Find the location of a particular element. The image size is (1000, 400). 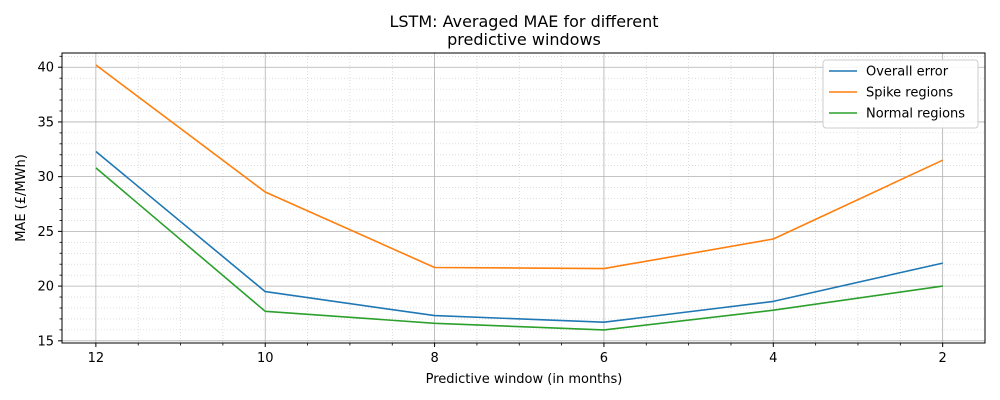

y-axis-label: MAE (£/MWh) is located at coordinates (21, 198).